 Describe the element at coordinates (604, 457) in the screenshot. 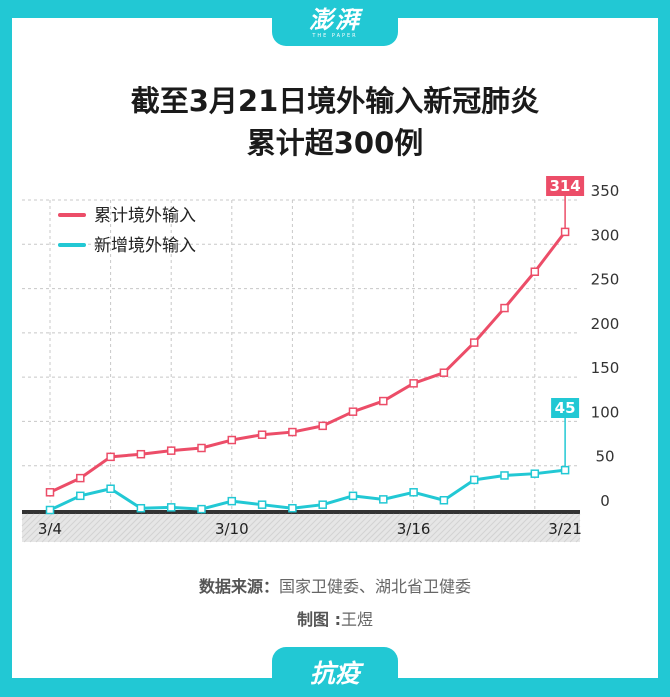

I see `y-tick-label: 50` at that location.